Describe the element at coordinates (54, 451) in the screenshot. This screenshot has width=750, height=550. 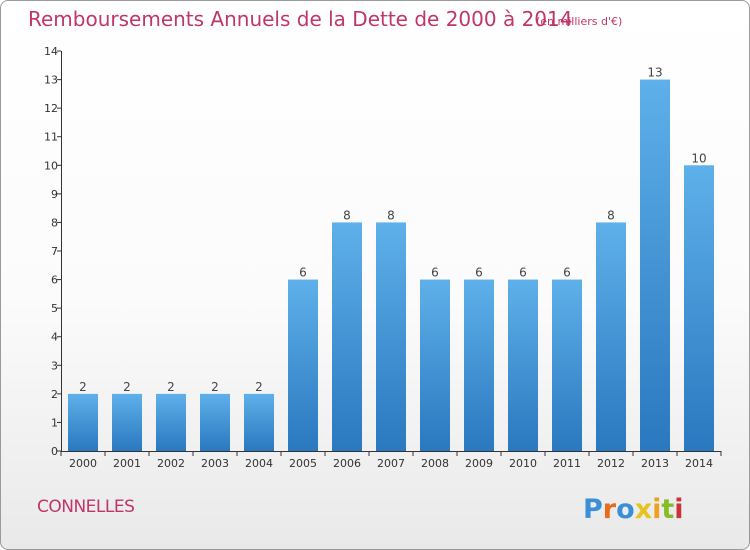
I see `y-tick-label-0: 0` at that location.